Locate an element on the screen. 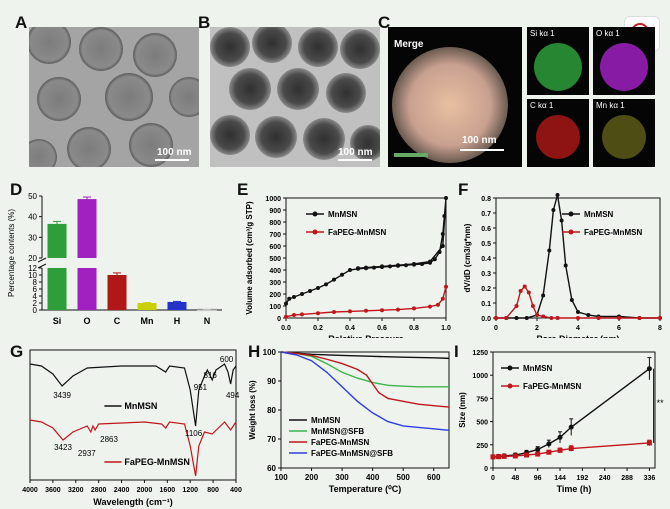 This screenshot has width=670, height=509. y-axis-label: Percentage contents (%) is located at coordinates (11, 253).